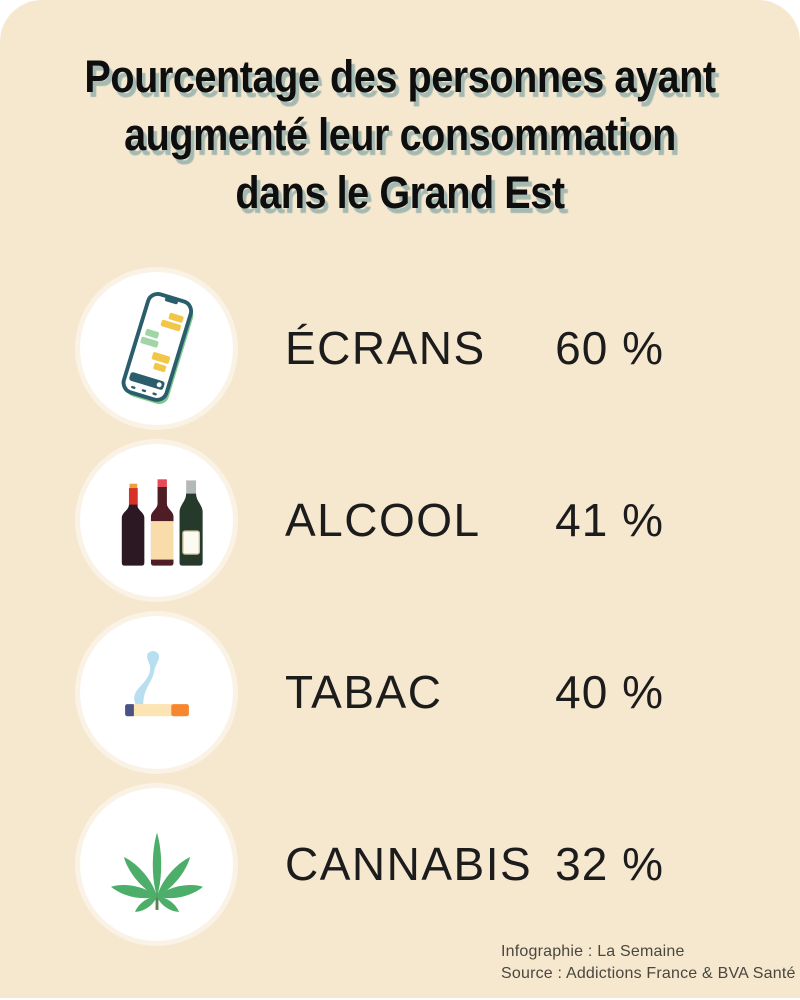  Describe the element at coordinates (364, 692) in the screenshot. I see `category-label: TABAC` at that location.